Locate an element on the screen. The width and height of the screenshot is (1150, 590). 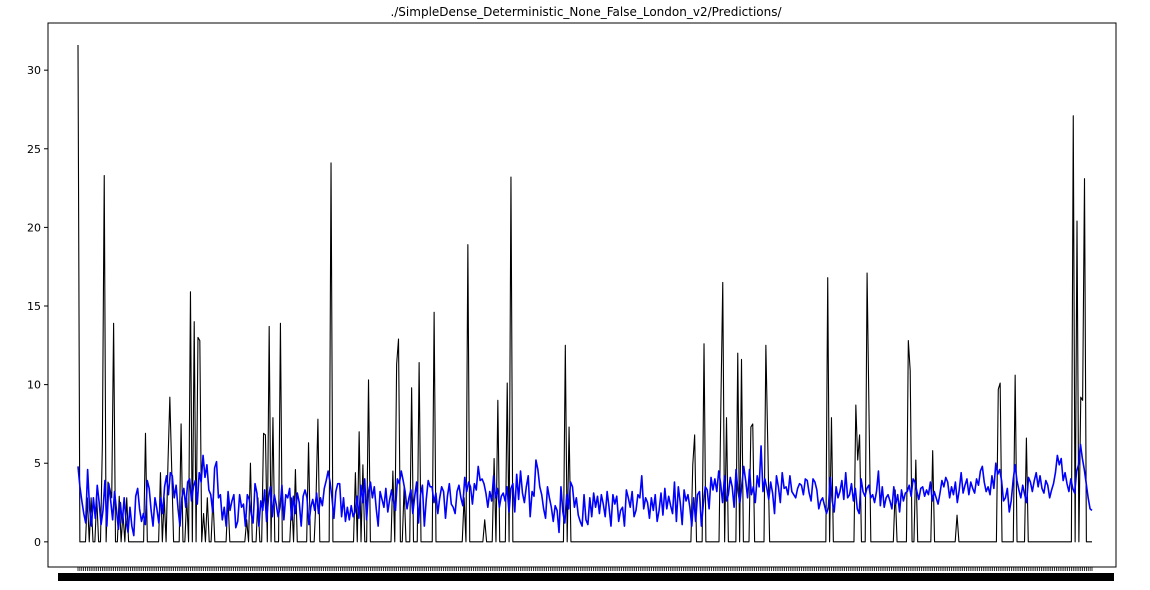
y-tick-label: 0 is located at coordinates (37, 542).